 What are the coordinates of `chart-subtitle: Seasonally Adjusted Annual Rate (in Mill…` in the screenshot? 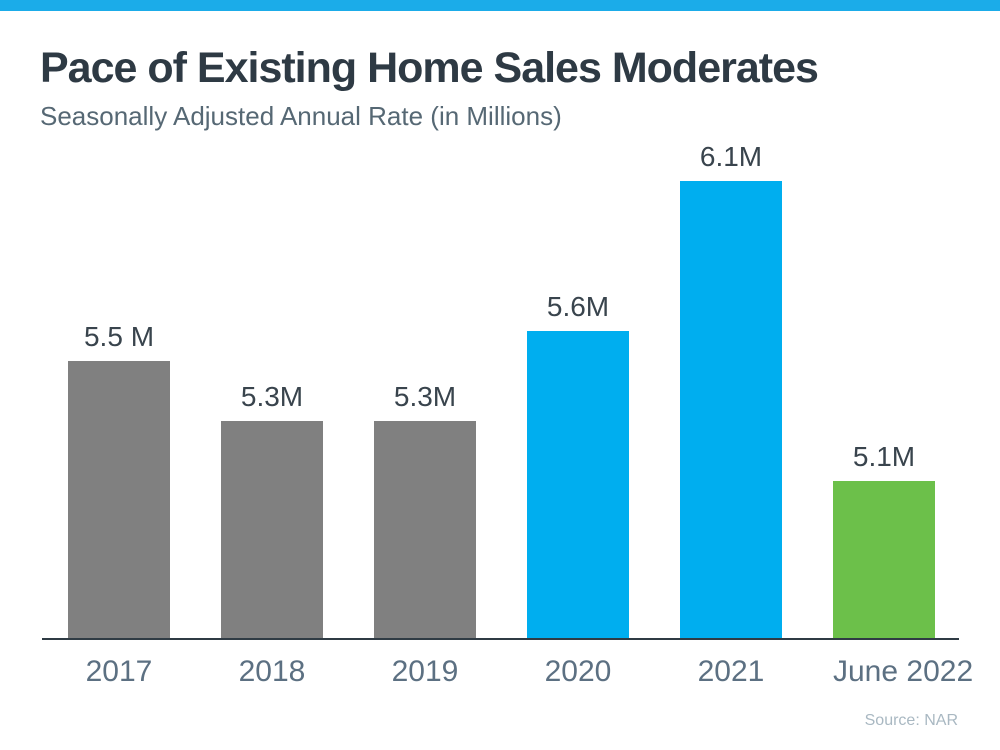 It's located at (301, 116).